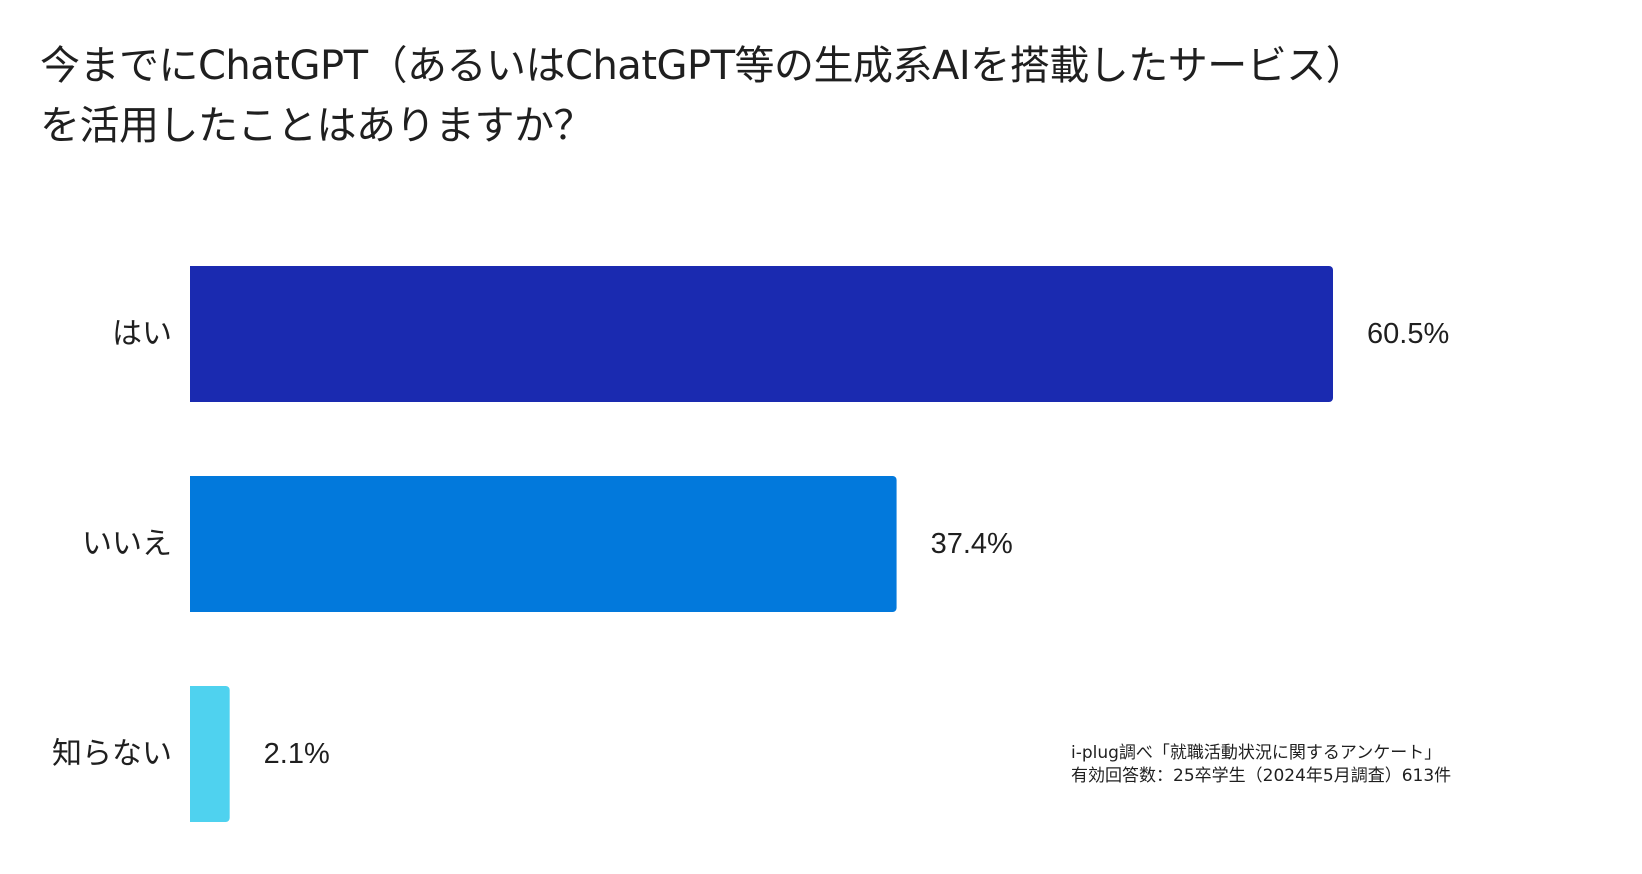 Image resolution: width=1642 pixels, height=874 pixels. Describe the element at coordinates (1256, 753) in the screenshot. I see `source-line-1: i-plug調べ「就職活動状況に関するアンケート」` at that location.